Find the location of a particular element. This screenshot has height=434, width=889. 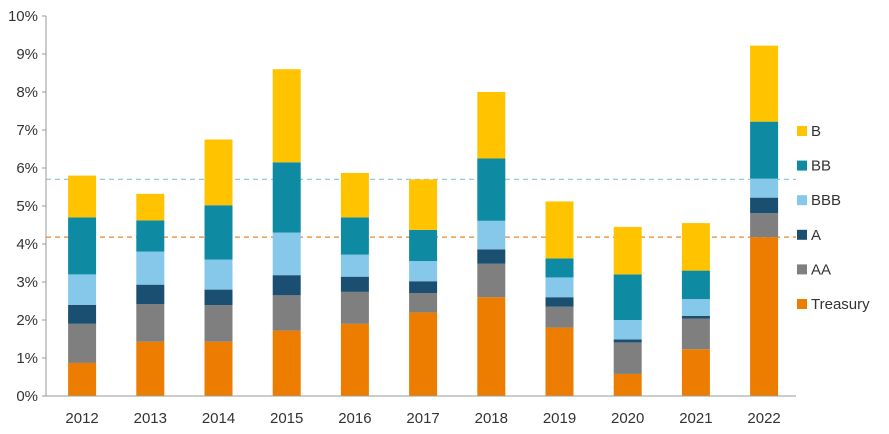

bar-bb-2016 is located at coordinates (354, 236).